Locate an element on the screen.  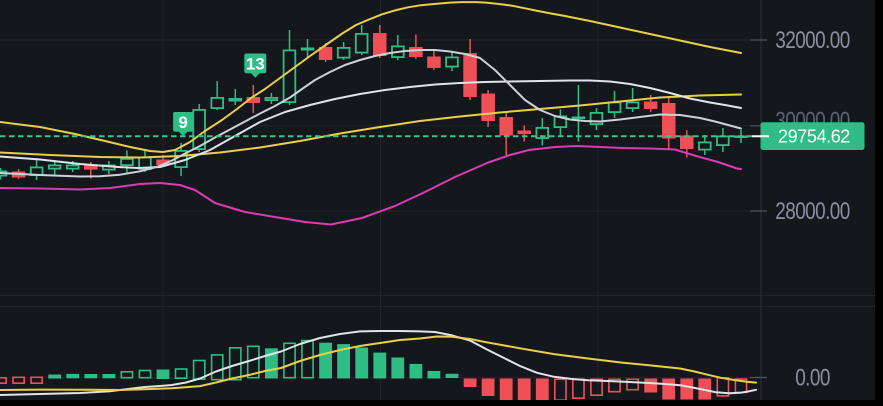
svg-text: 0.00 is located at coordinates (812, 378).